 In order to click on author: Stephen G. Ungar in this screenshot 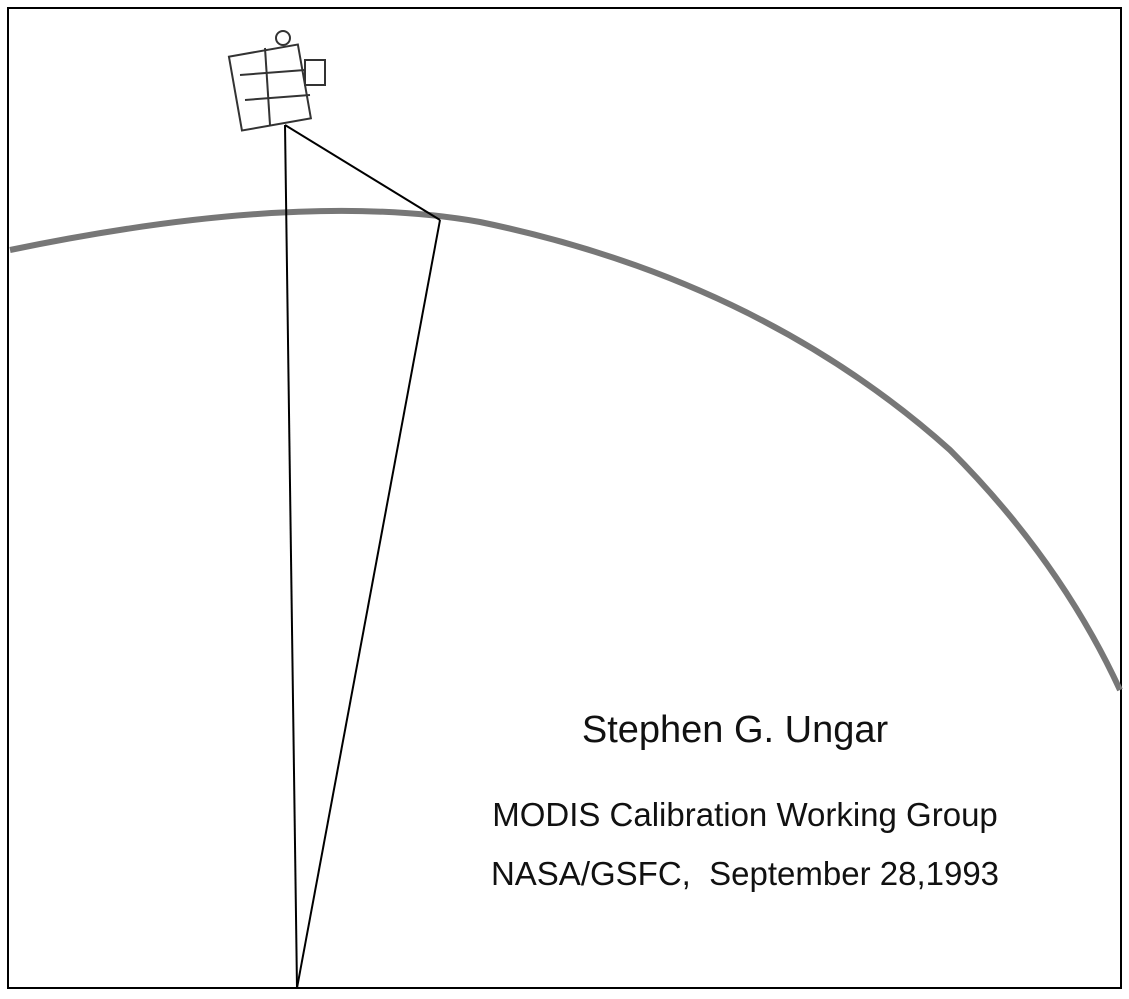, I will do `click(735, 730)`.